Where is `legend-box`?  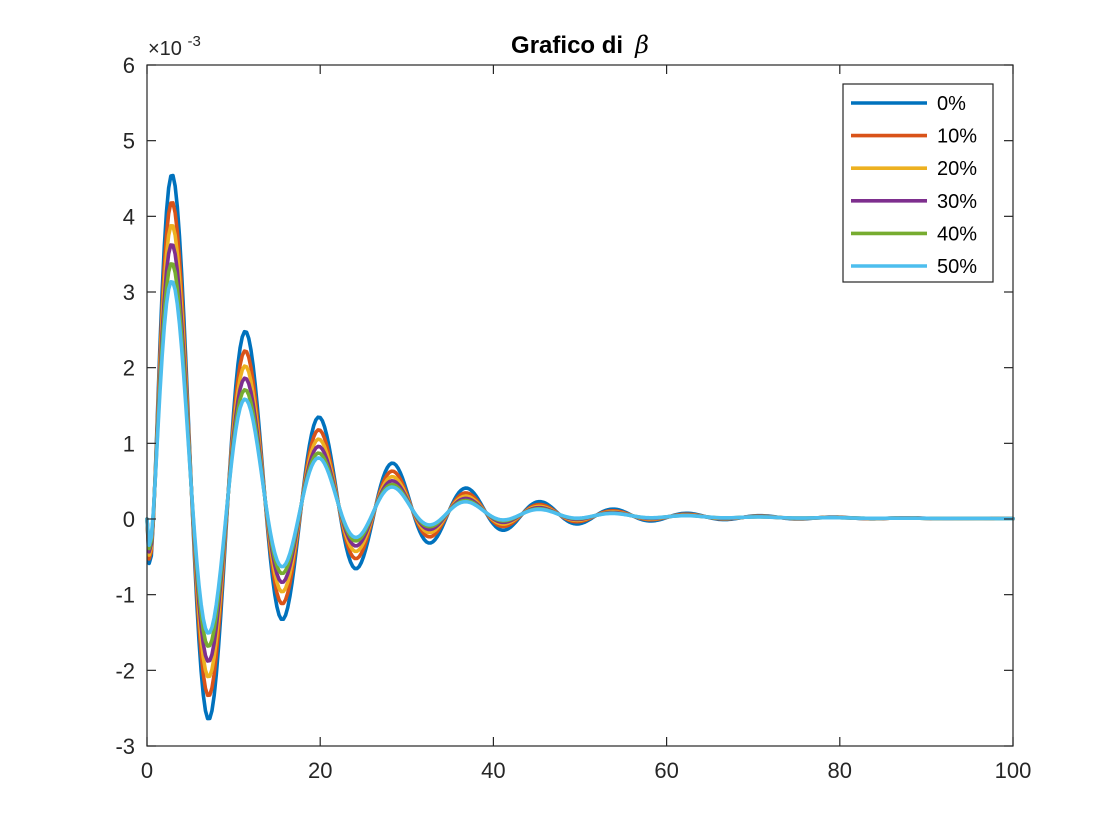 legend-box is located at coordinates (918, 183).